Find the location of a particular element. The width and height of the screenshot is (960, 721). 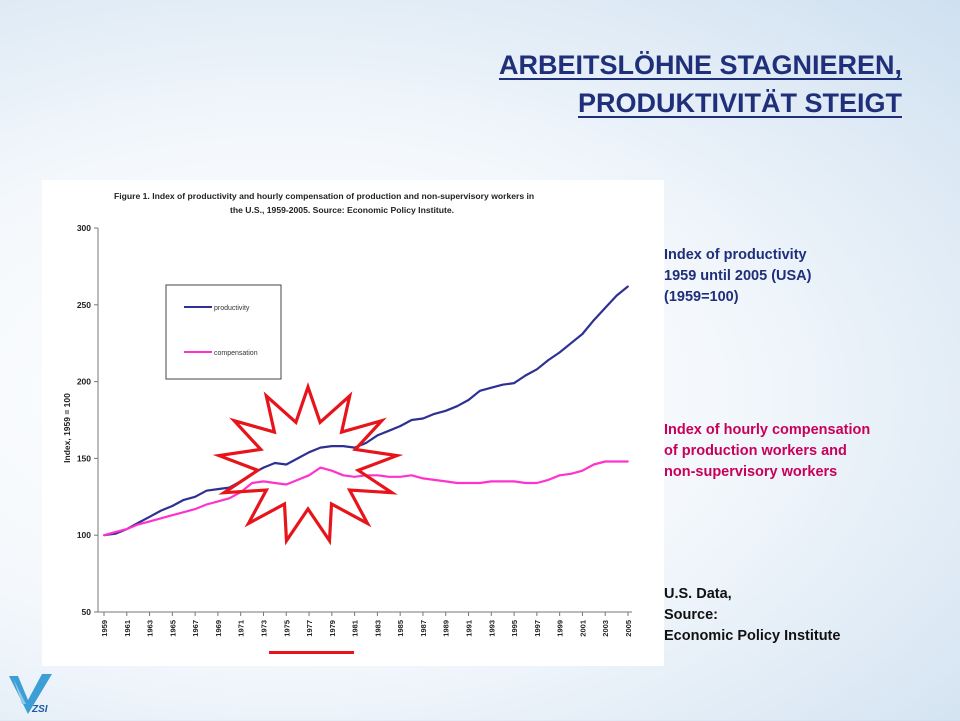

source-note-line-2: Source: is located at coordinates (691, 615).